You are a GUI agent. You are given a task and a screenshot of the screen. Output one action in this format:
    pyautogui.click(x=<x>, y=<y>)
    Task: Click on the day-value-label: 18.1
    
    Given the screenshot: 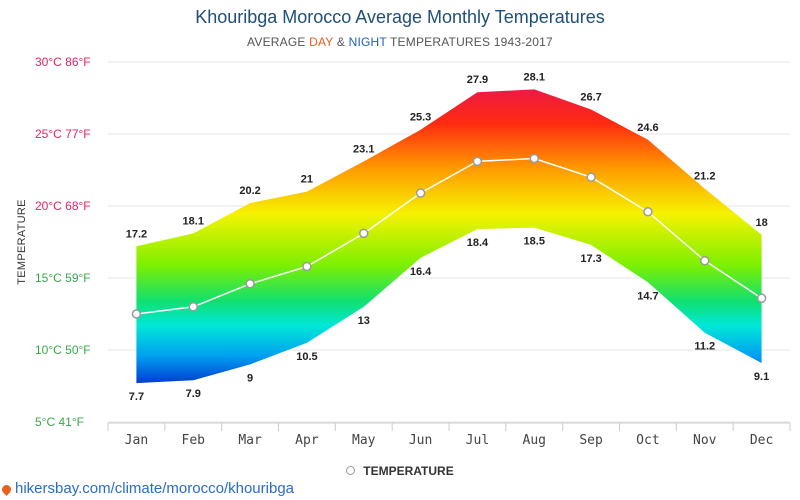 What is the action you would take?
    pyautogui.click(x=193, y=221)
    